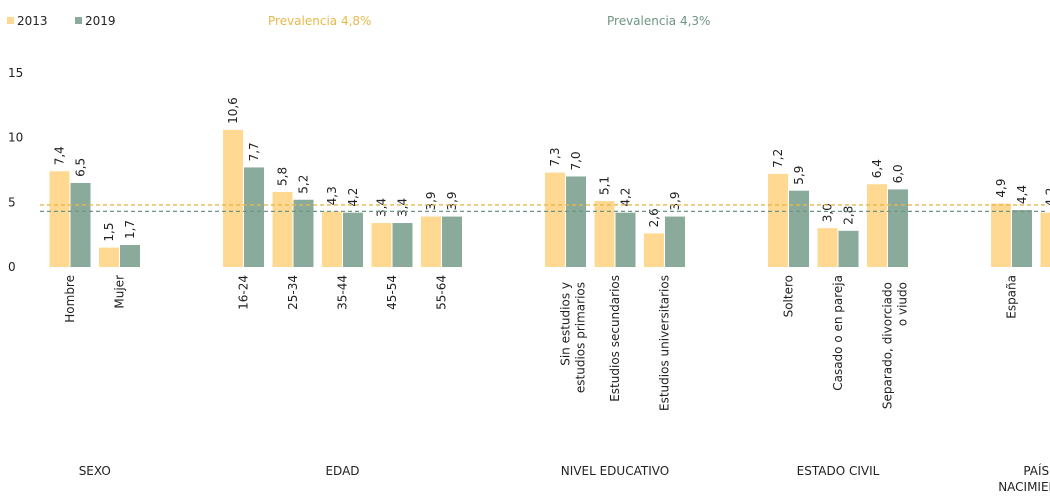 This screenshot has width=1050, height=497. Describe the element at coordinates (615, 471) in the screenshot. I see `group-label: NIVEL EDUCATIVO` at that location.